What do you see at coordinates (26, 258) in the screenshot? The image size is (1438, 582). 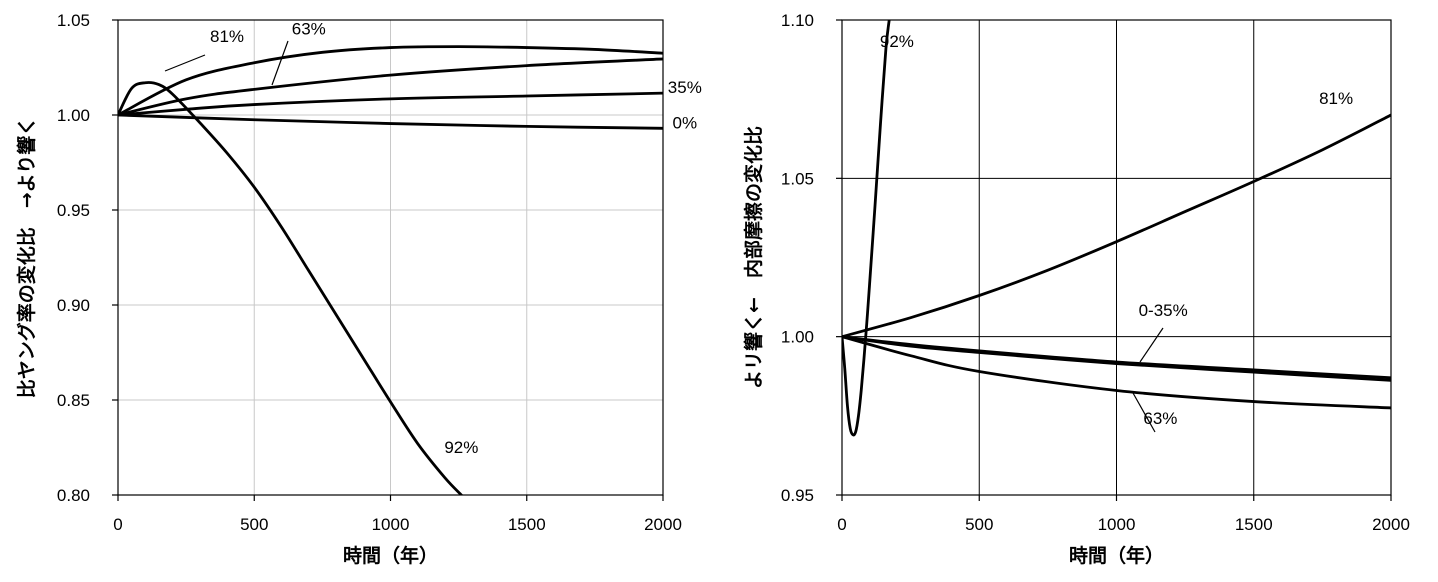 I see `y-axis-title: 比ヤング率の変化比 →より響く` at bounding box center [26, 258].